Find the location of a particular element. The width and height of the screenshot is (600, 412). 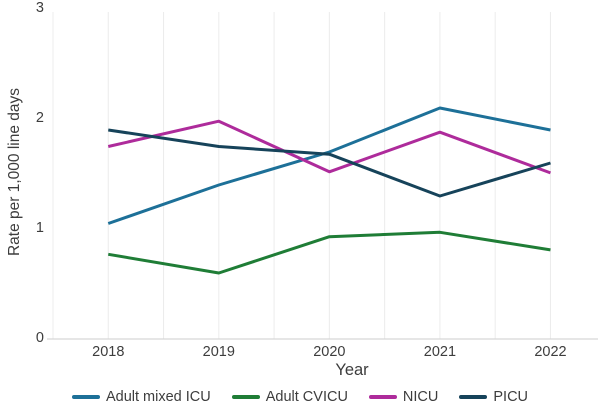

y-tick-label: 2 is located at coordinates (39, 118).